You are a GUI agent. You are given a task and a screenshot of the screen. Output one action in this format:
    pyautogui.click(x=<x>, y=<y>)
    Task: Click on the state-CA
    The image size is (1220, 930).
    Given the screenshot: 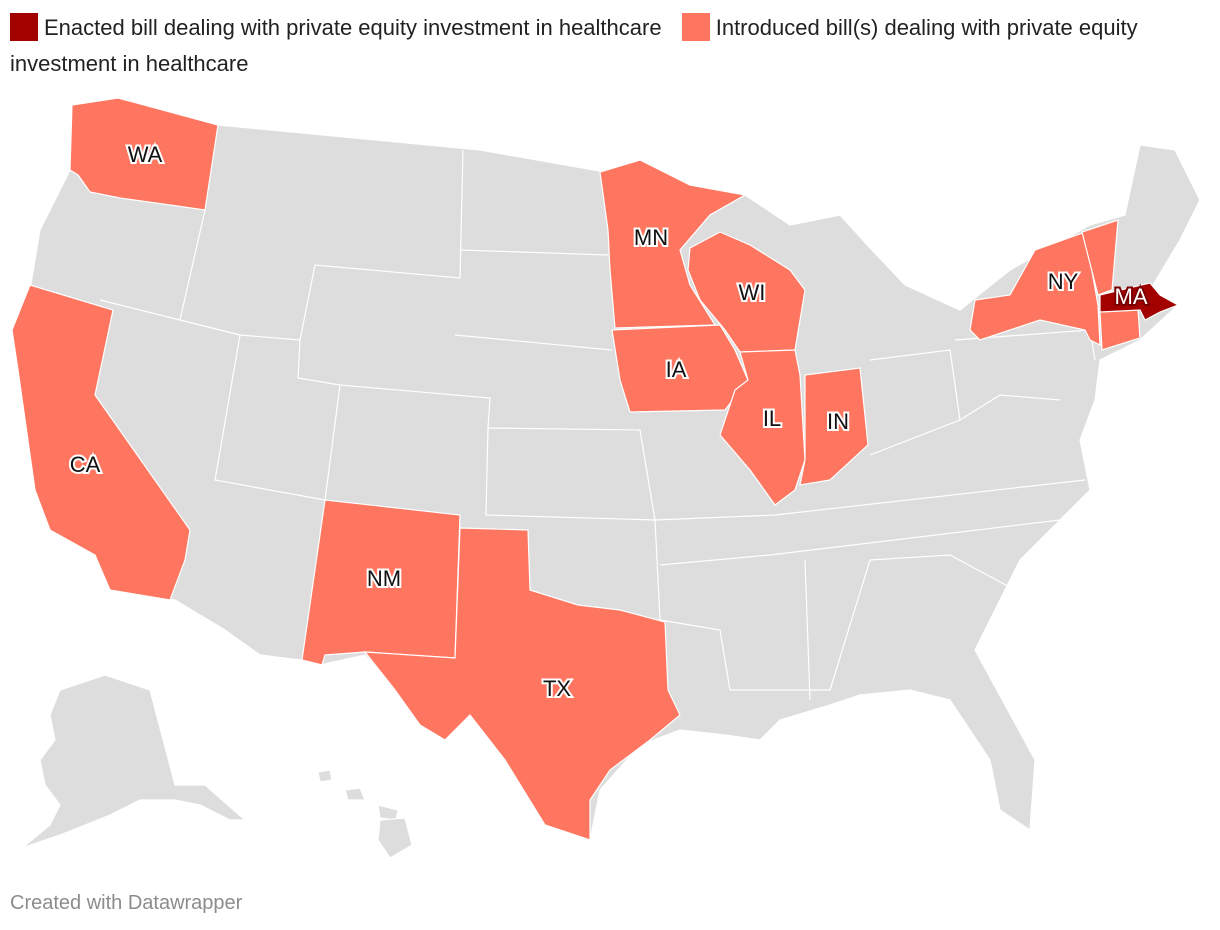 What is the action you would take?
    pyautogui.click(x=101, y=442)
    